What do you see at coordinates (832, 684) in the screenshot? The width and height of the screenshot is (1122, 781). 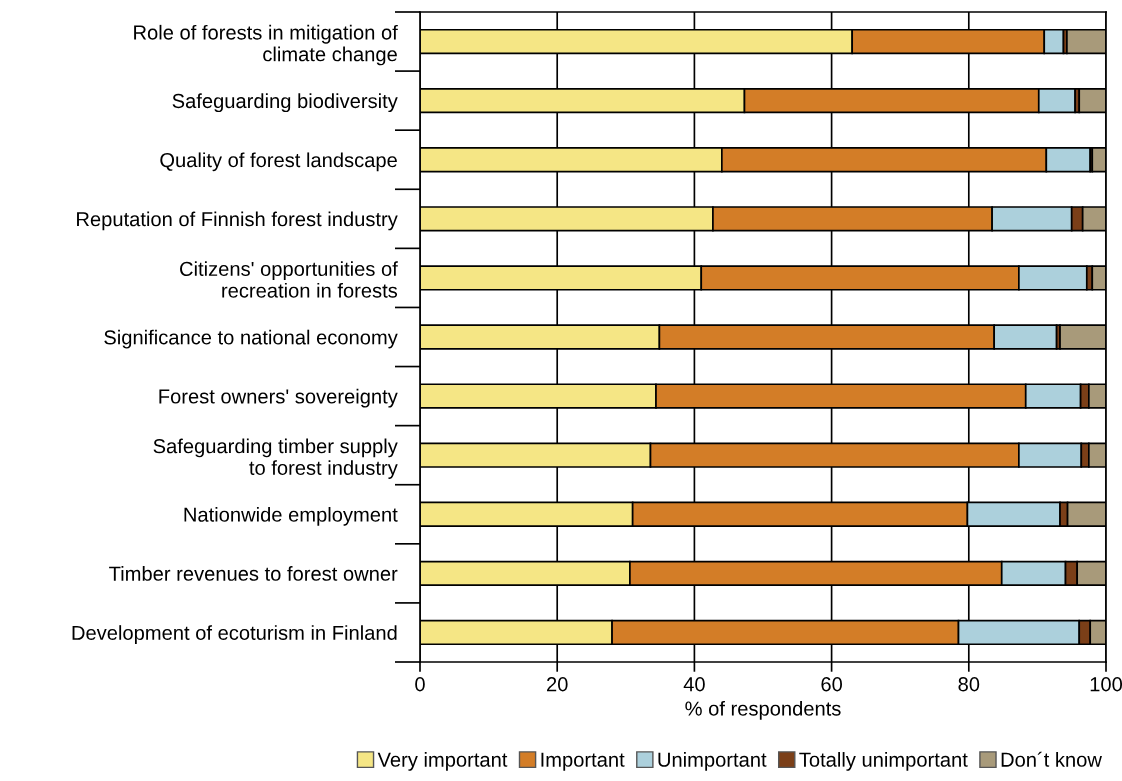 I see `x-tick-label: 60` at bounding box center [832, 684].